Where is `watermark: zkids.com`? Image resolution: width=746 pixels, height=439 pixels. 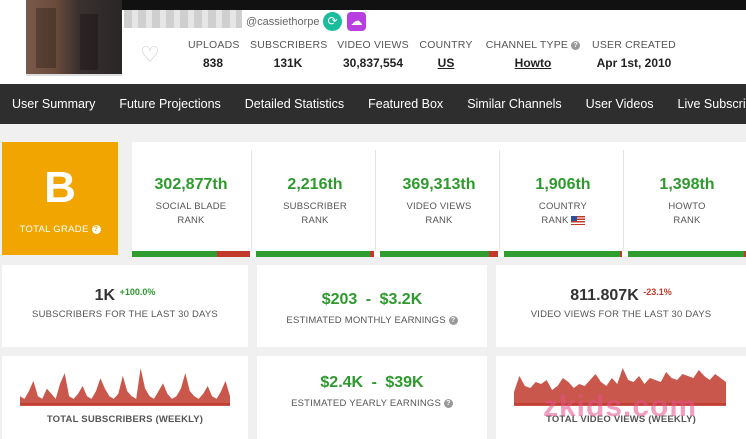 watermark: zkids.com is located at coordinates (620, 406).